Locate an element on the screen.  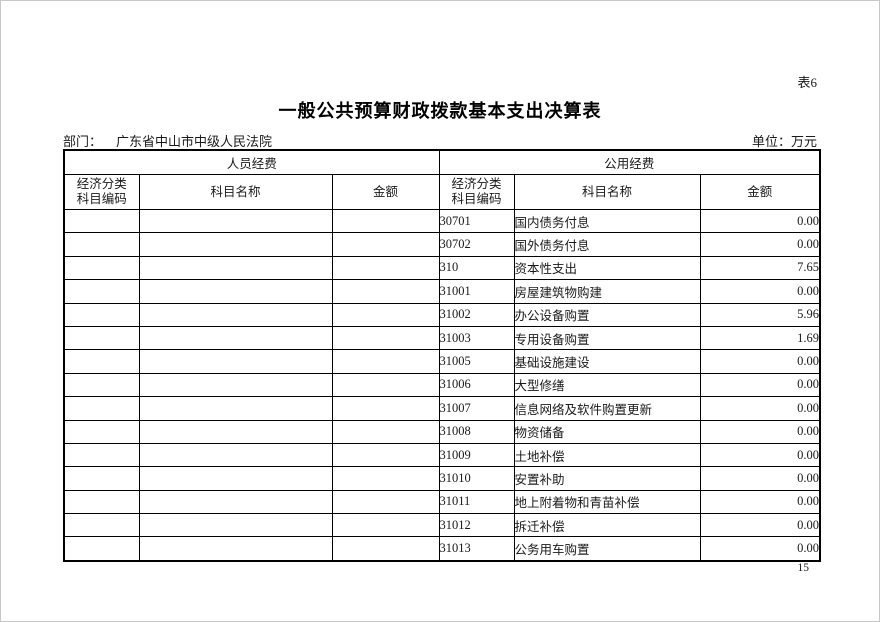
department-line: 部门： 广东省中山市中级人民法院 is located at coordinates (167, 140).